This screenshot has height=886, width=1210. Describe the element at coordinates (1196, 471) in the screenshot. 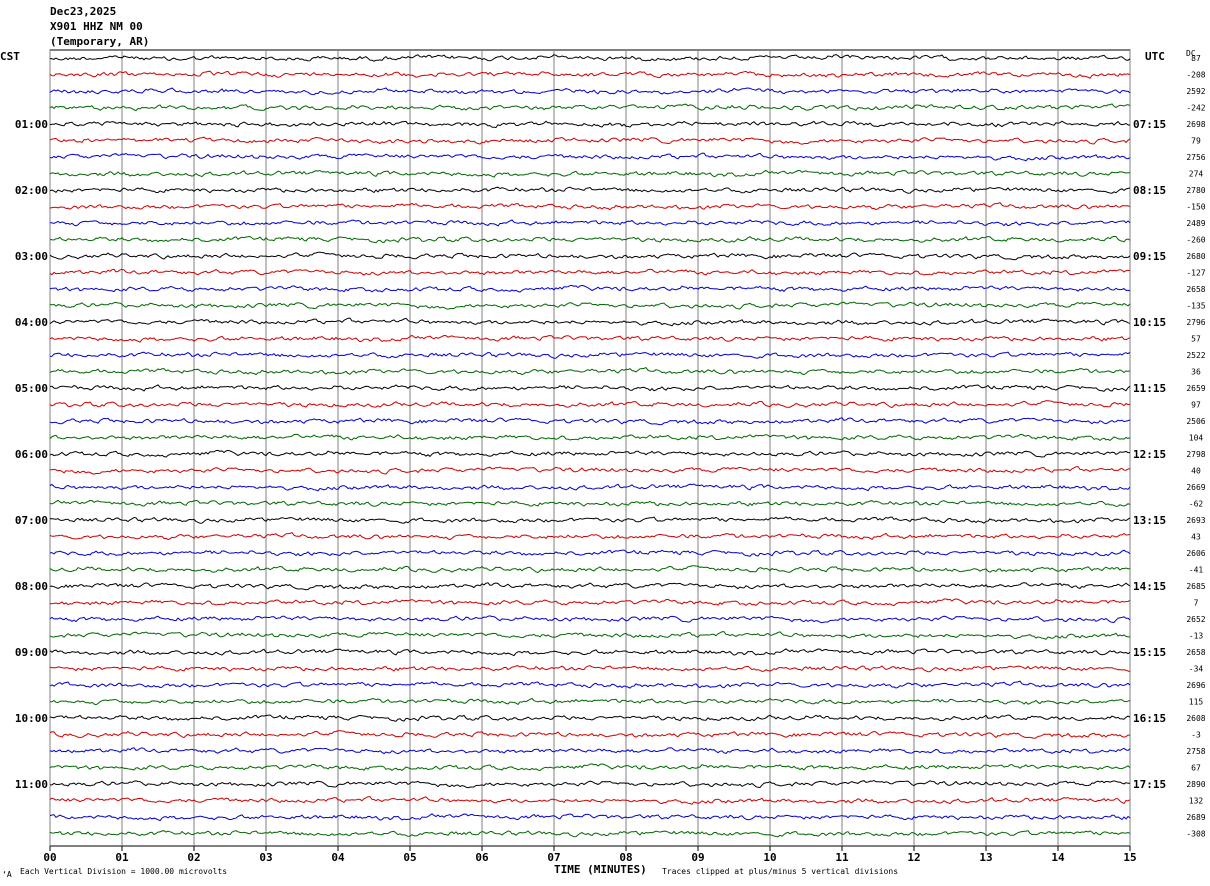

I see `dc-offset-label: 40` at that location.